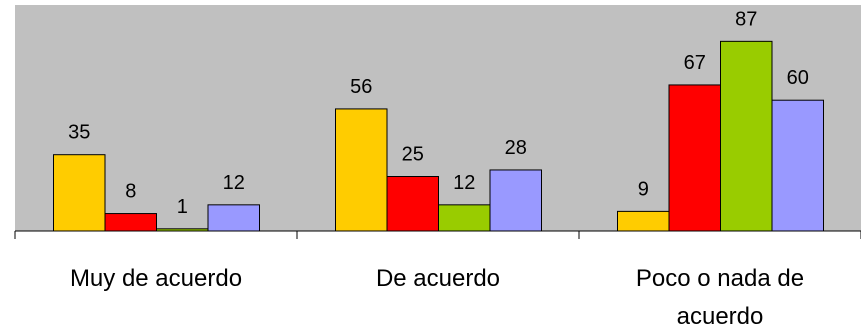  Describe the element at coordinates (720, 297) in the screenshot. I see `category-label-3: Poco o nada de acuerdo` at that location.